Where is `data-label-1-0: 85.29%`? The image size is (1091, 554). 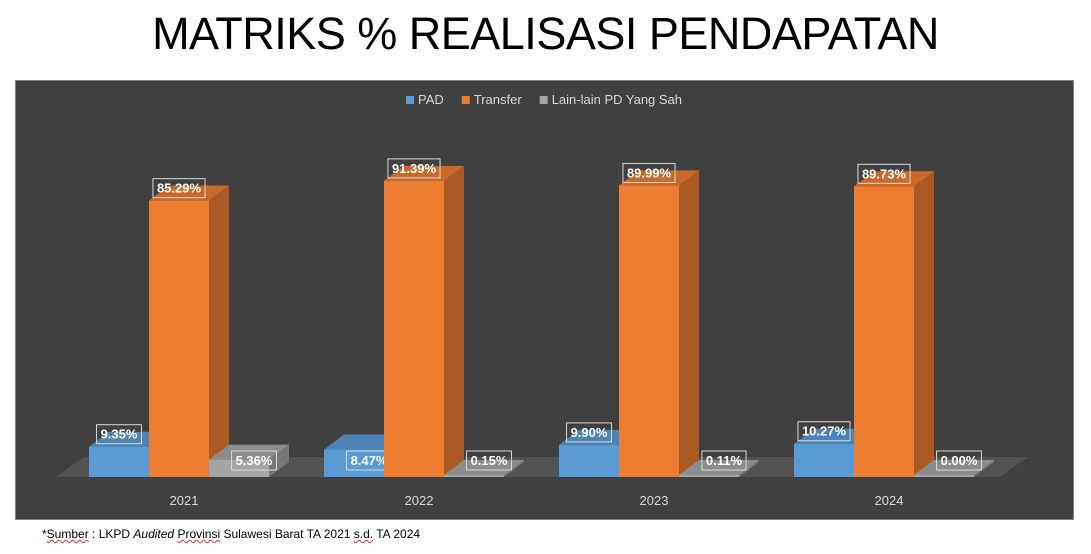
data-label-1-0: 85.29% is located at coordinates (179, 188).